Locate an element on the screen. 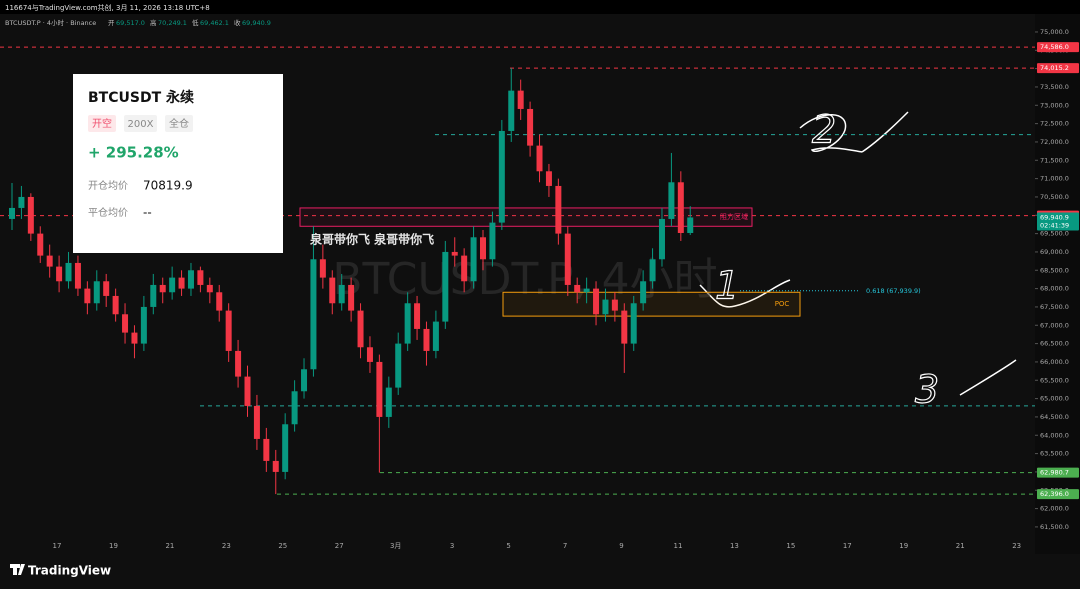 This screenshot has height=589, width=1080. y-tick-label: 64,500.0 is located at coordinates (1054, 417).